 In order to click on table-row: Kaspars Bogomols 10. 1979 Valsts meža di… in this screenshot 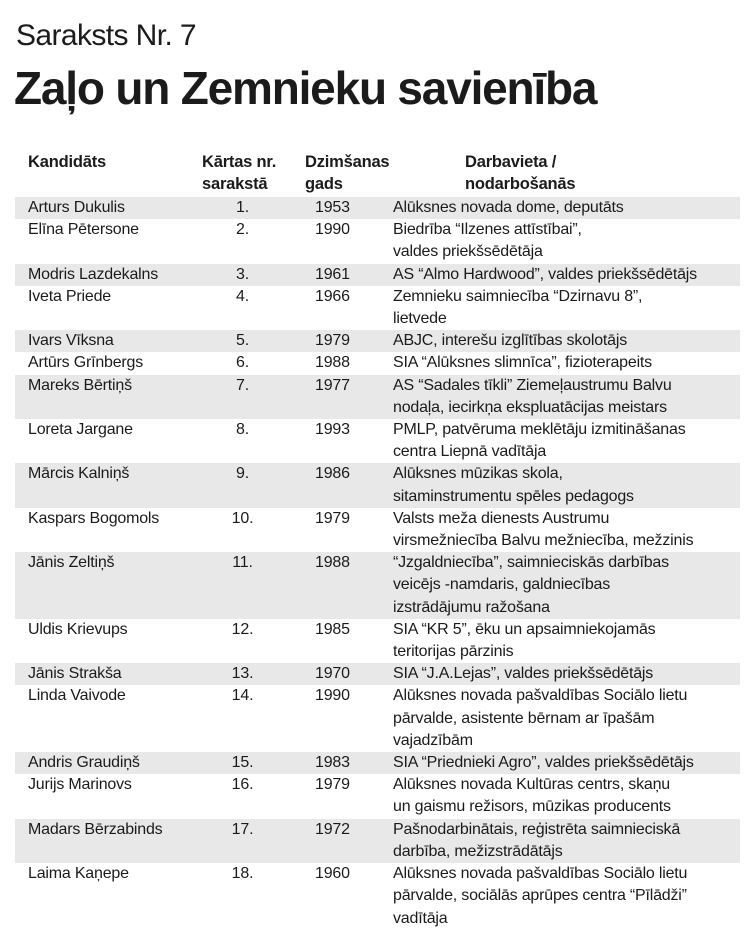, I will do `click(377, 530)`.